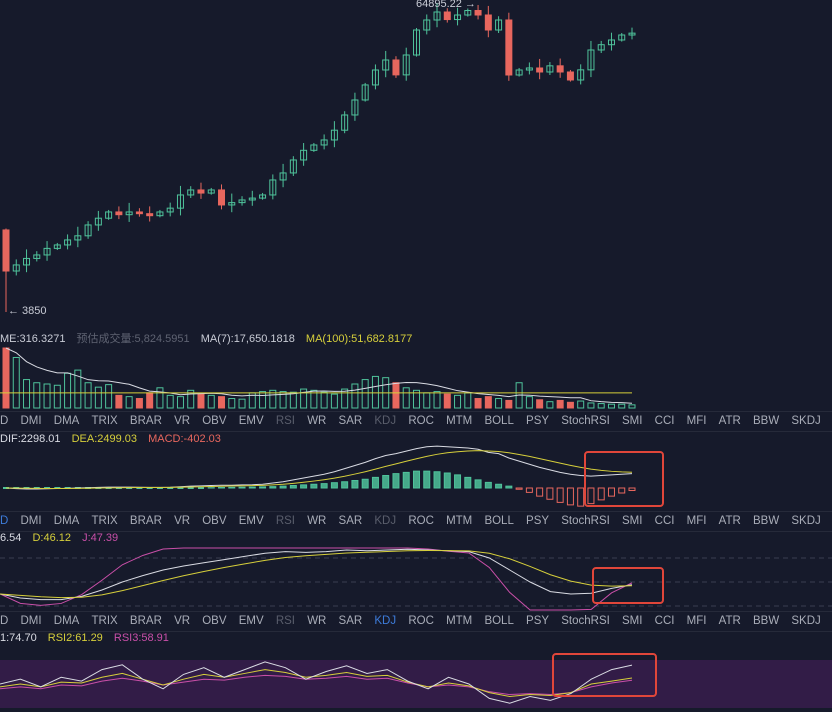  What do you see at coordinates (446, 5) in the screenshot?
I see `high-price-label: 64895.22 →` at bounding box center [446, 5].